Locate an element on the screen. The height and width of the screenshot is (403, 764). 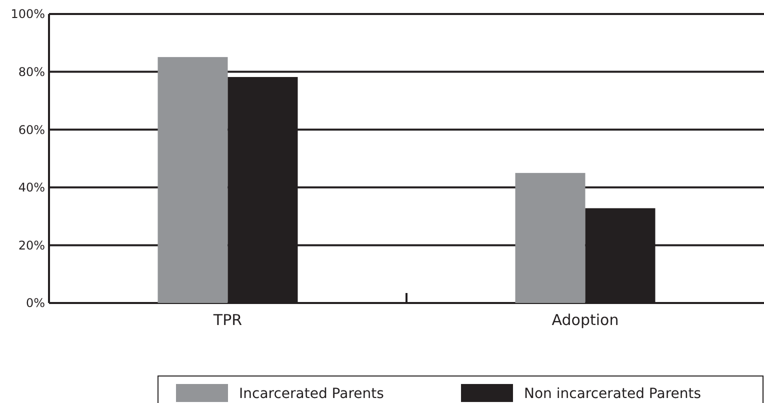
legend-label: Incarcerated Parents is located at coordinates (311, 394).